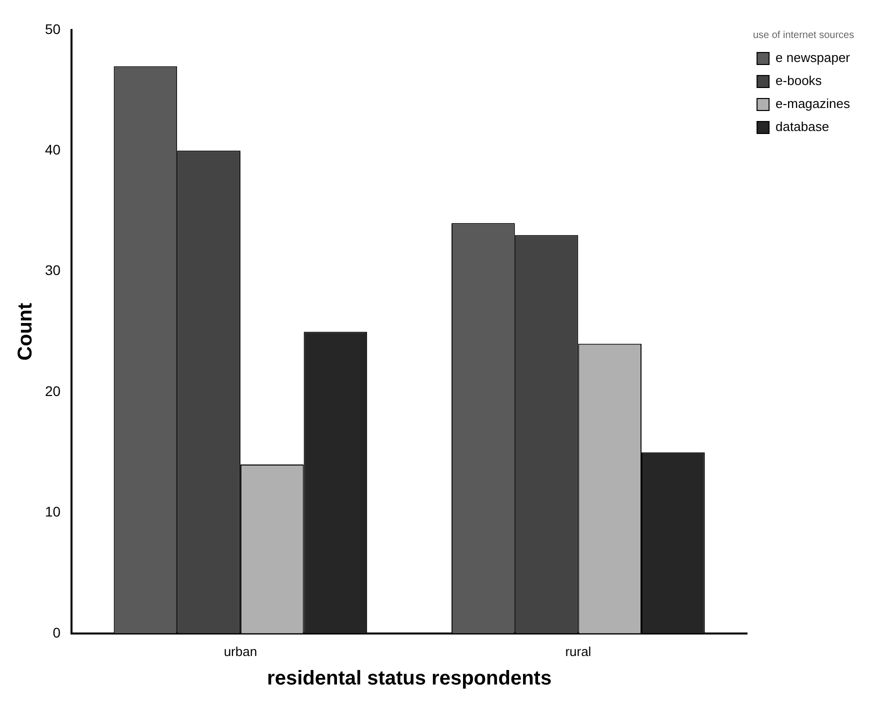  What do you see at coordinates (813, 104) in the screenshot?
I see `legend-label: e-magazines` at bounding box center [813, 104].